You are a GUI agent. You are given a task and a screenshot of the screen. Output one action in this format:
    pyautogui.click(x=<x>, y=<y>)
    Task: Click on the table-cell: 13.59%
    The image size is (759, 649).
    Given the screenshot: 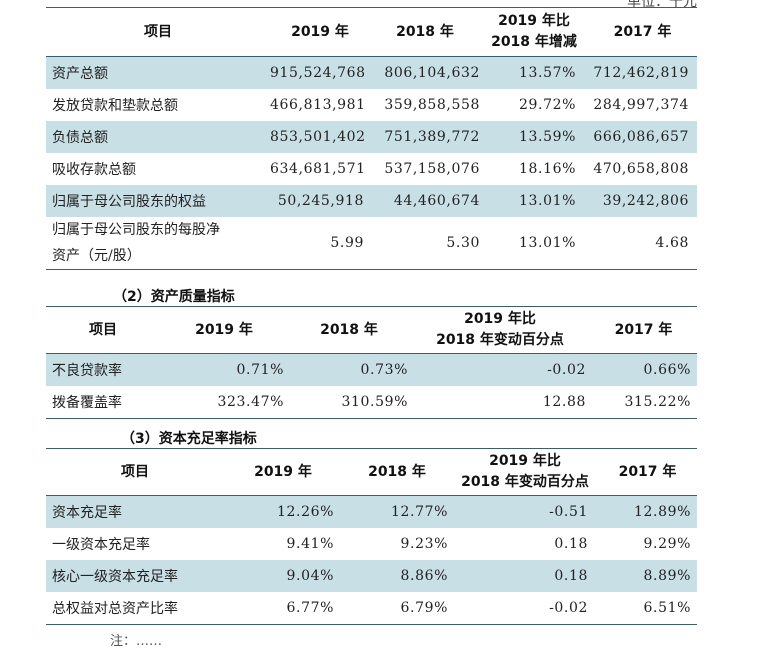 What is the action you would take?
    pyautogui.click(x=547, y=137)
    